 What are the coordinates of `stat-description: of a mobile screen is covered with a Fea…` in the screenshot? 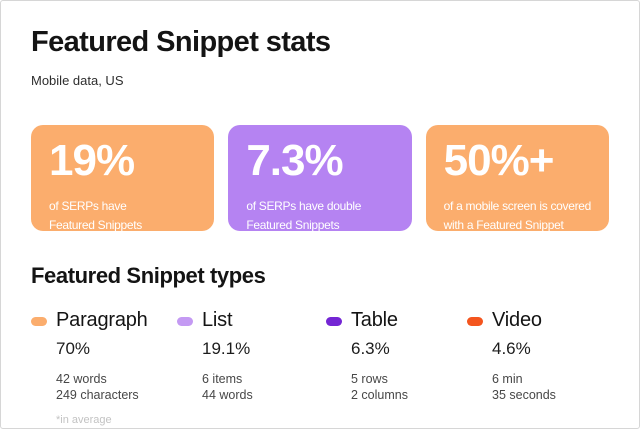 It's located at (522, 214).